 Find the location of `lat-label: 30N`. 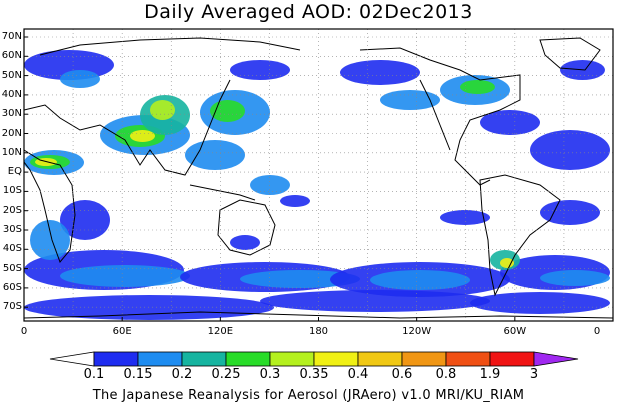

lat-label: 30N is located at coordinates (11, 114).